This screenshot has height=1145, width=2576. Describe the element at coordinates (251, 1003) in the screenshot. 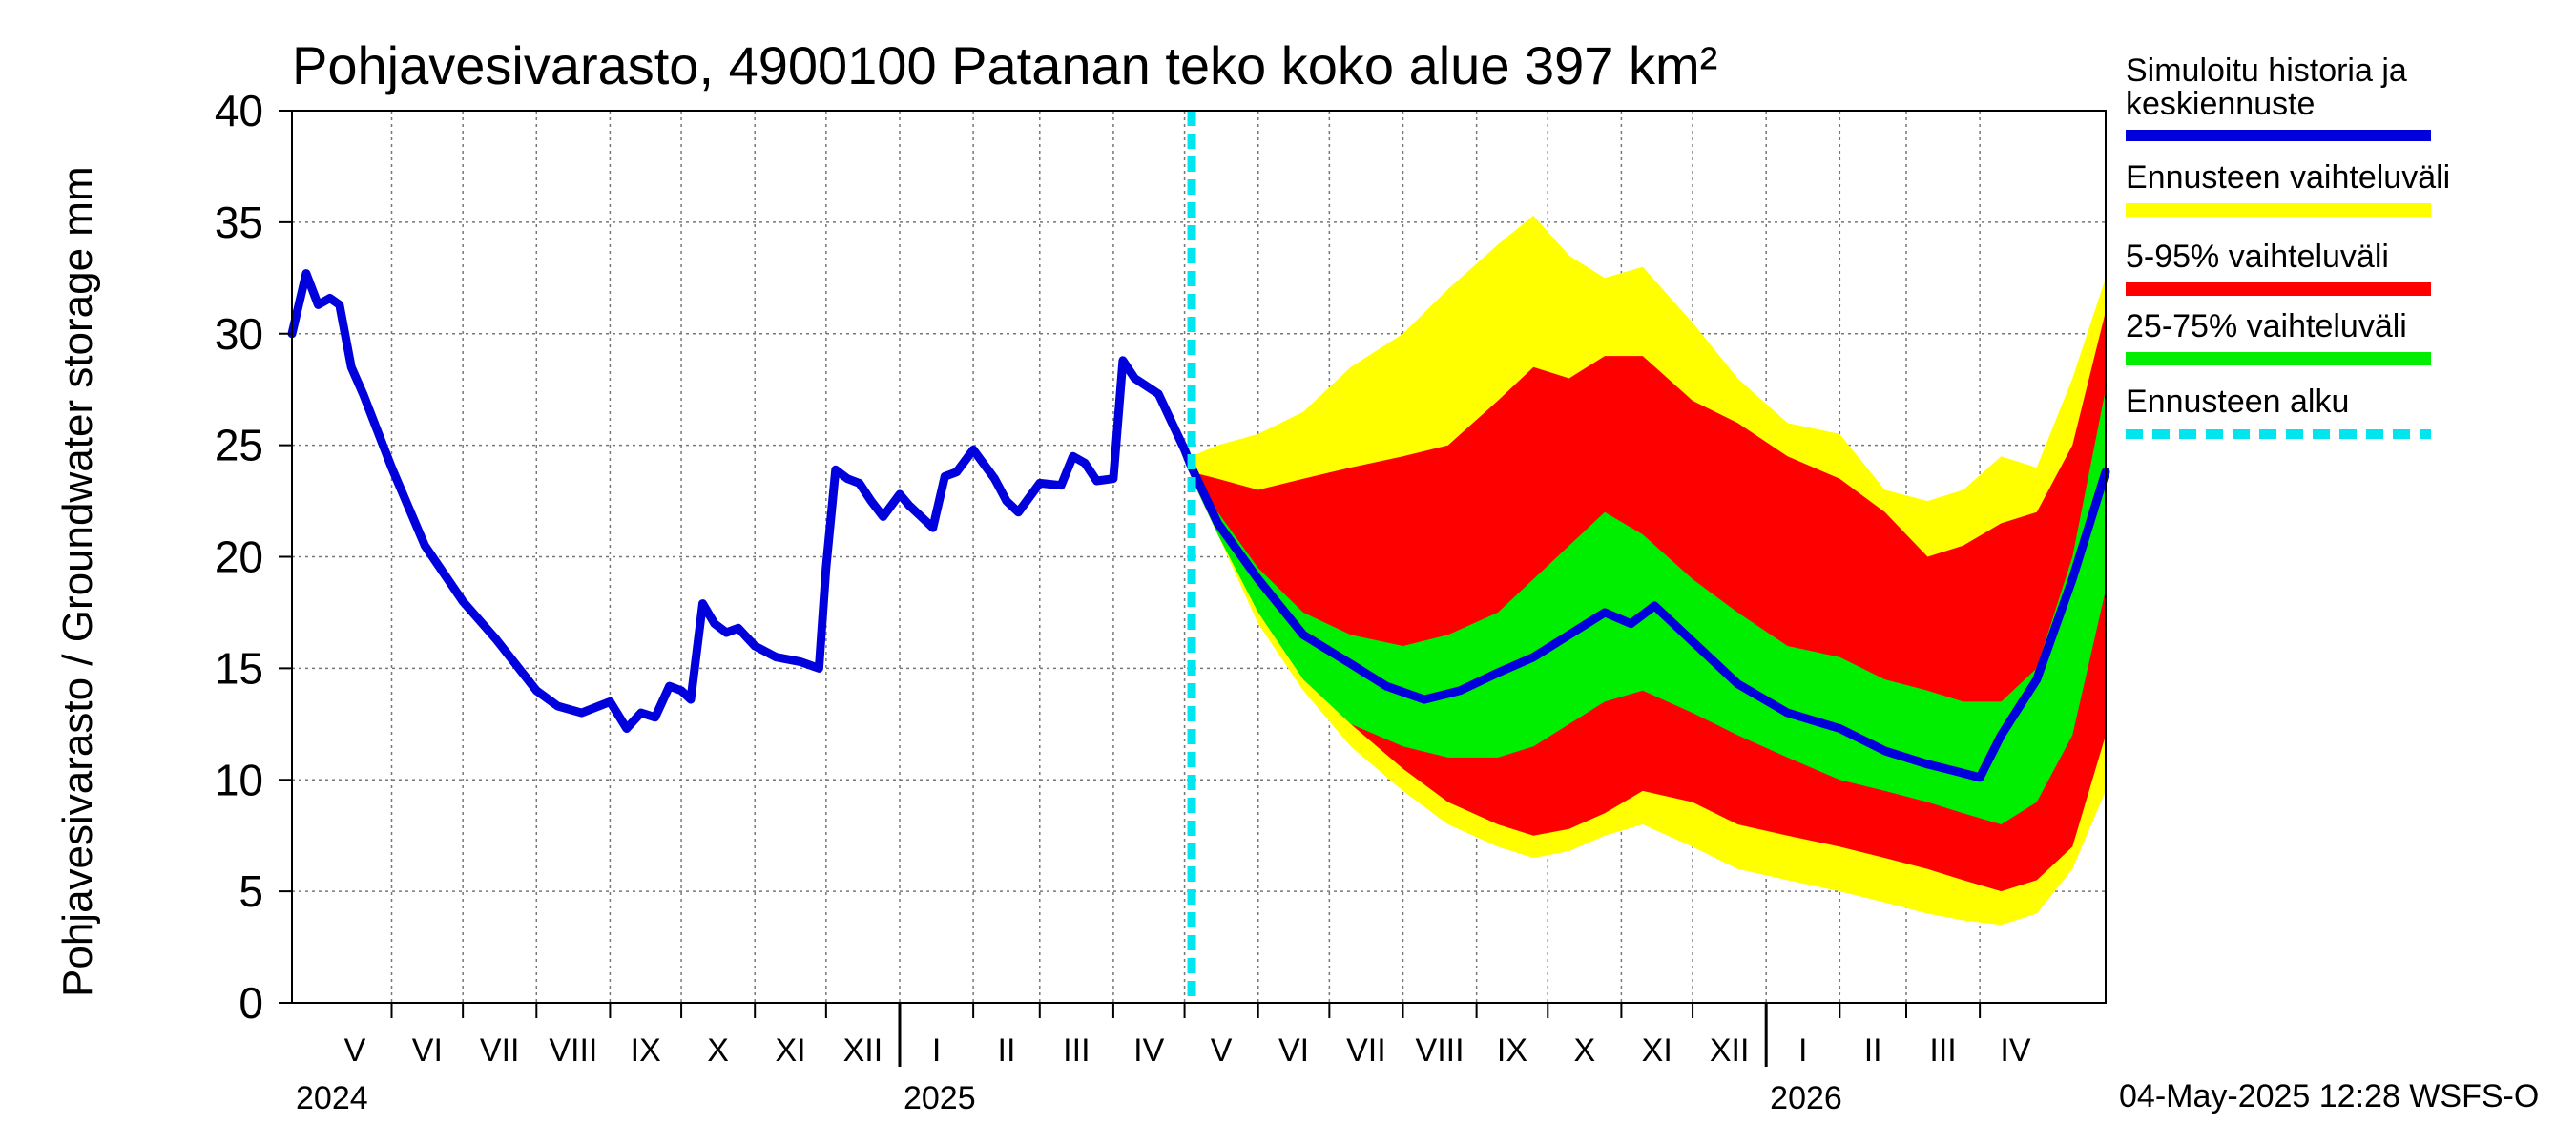

I see `y-tick-label: 0` at that location.